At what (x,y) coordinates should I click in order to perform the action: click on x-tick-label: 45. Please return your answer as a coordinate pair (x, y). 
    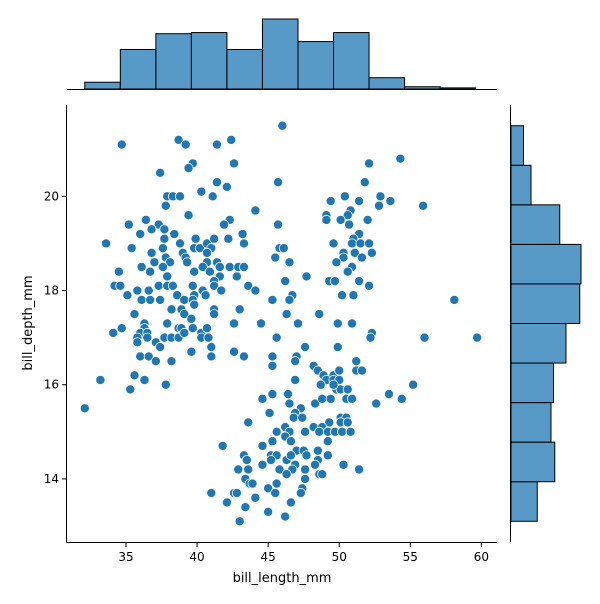
    Looking at the image, I should click on (267, 557).